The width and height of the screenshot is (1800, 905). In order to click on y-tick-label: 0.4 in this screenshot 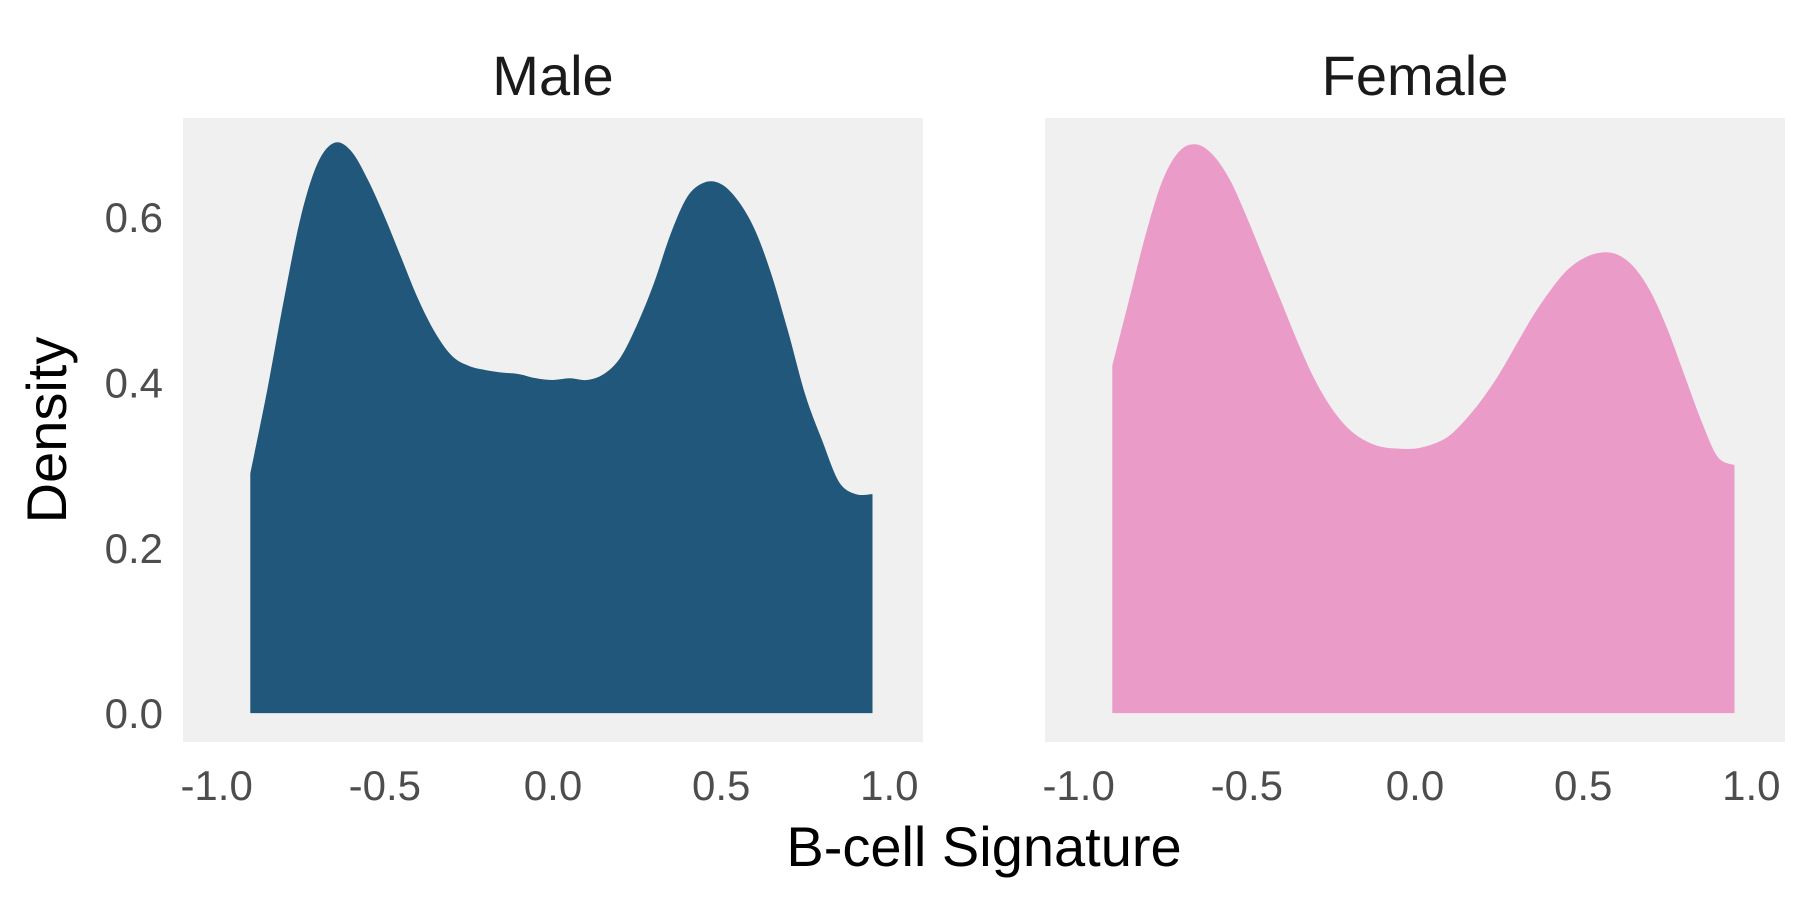, I will do `click(134, 382)`.